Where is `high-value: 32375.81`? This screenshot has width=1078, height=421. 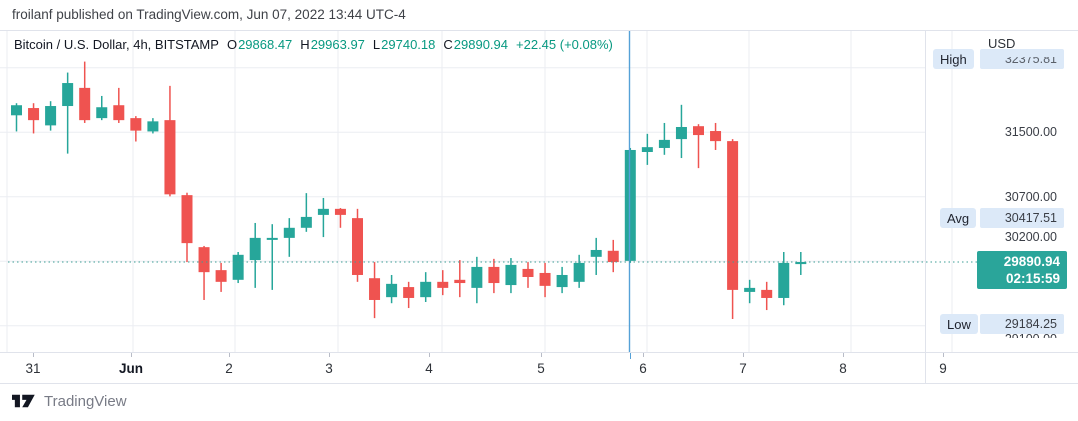
high-value: 32375.81 is located at coordinates (1030, 59).